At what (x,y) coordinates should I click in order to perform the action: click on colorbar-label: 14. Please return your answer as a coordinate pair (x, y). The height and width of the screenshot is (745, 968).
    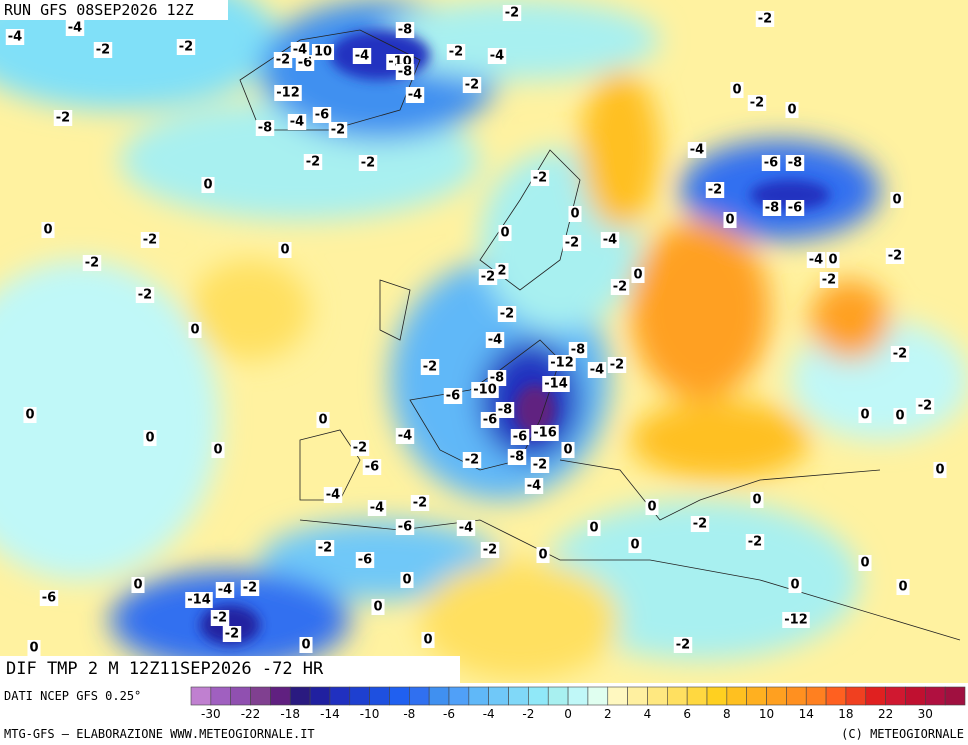
    Looking at the image, I should click on (806, 714).